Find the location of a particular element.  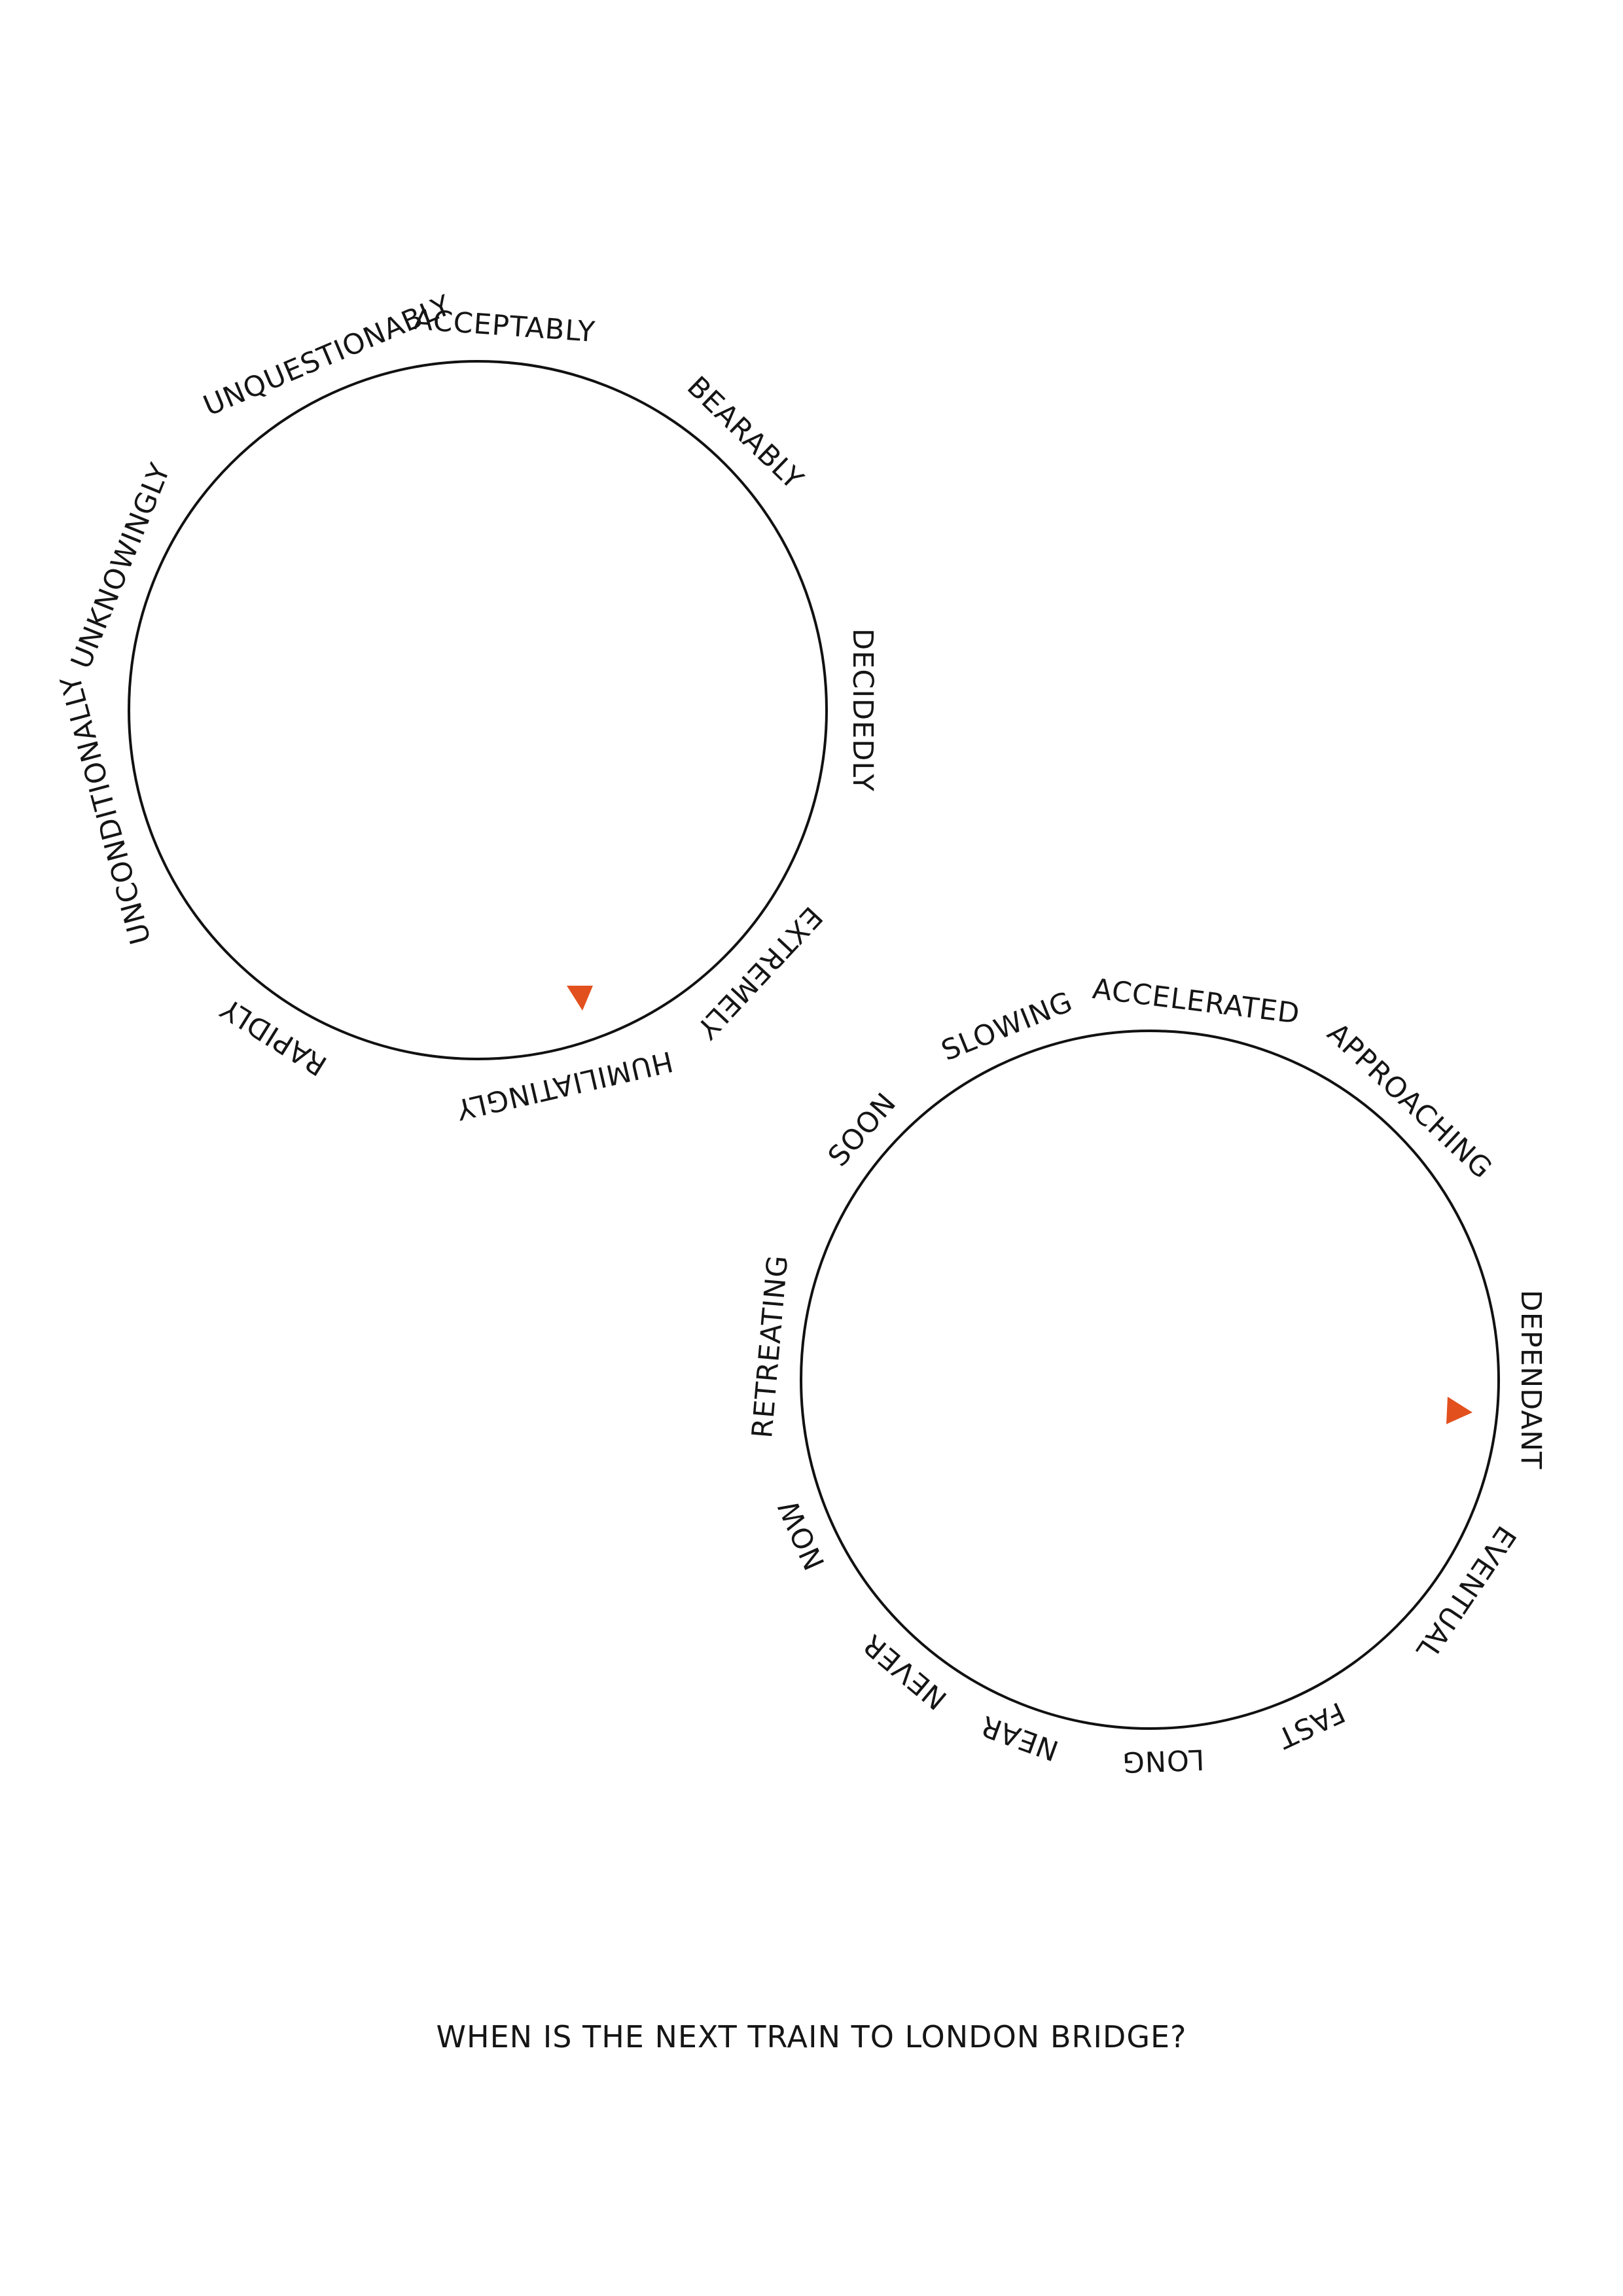

adjective-dial-ring is located at coordinates (1150, 1380).